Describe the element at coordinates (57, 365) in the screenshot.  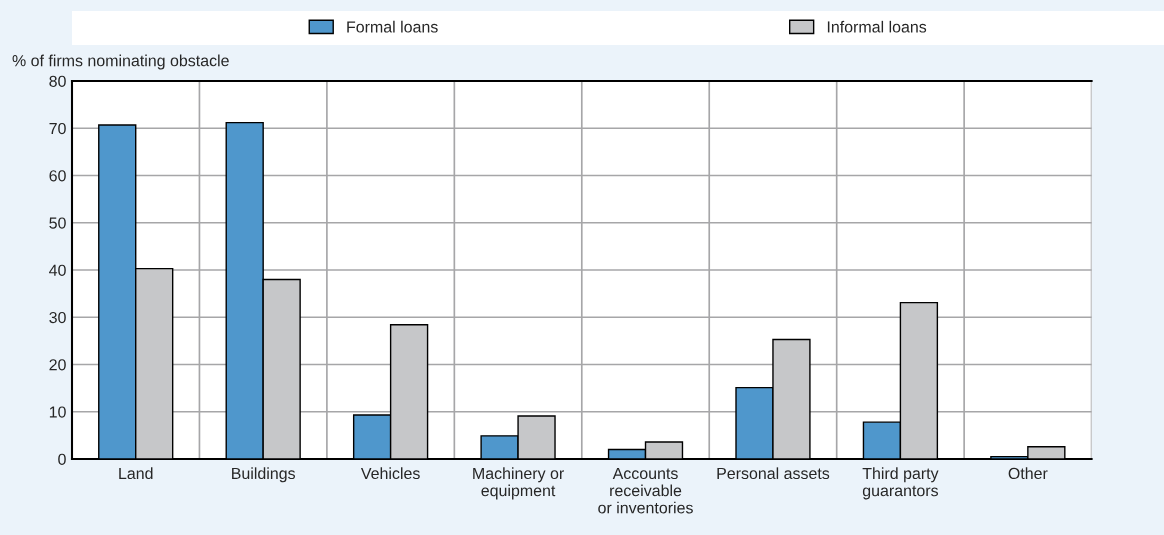
I see `y-tick-label: 20` at that location.